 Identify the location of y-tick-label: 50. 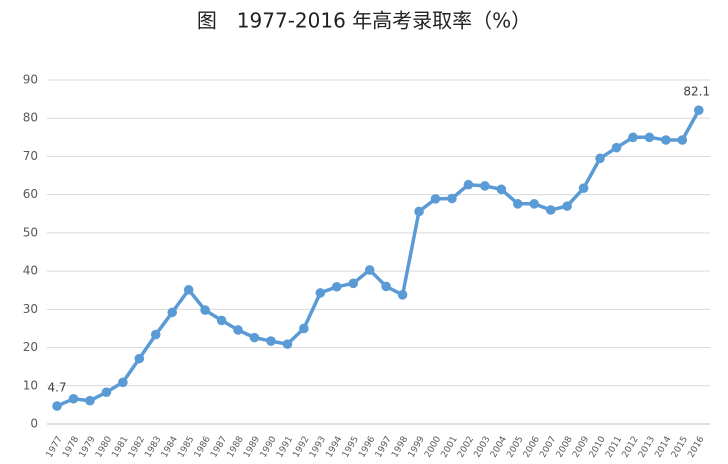
(30, 232).